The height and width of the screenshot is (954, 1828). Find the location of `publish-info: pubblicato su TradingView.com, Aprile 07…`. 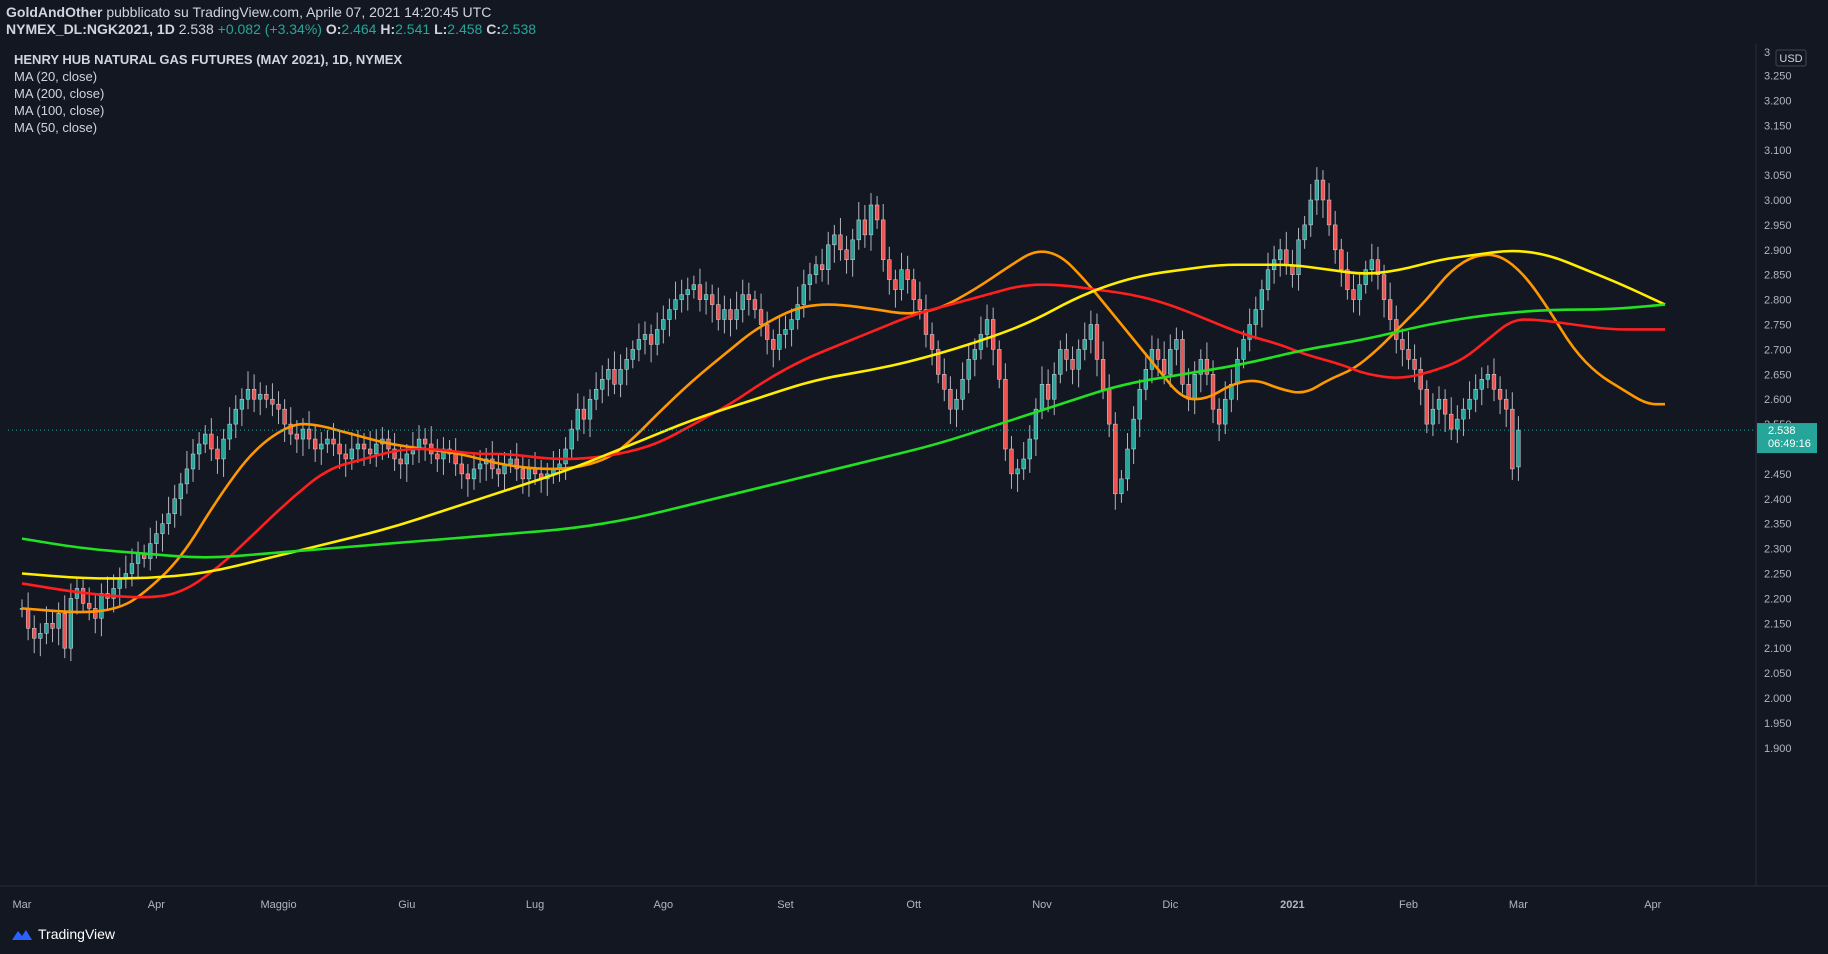

publish-info: pubblicato su TradingView.com, Aprile 07… is located at coordinates (299, 12).